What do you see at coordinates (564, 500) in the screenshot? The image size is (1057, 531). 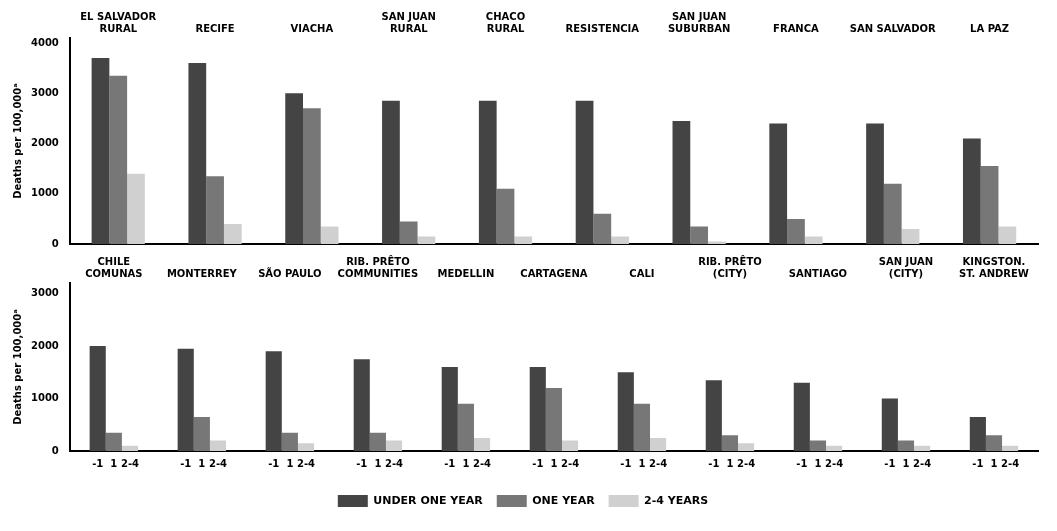 I see `legend-label: ONE YEAR` at bounding box center [564, 500].